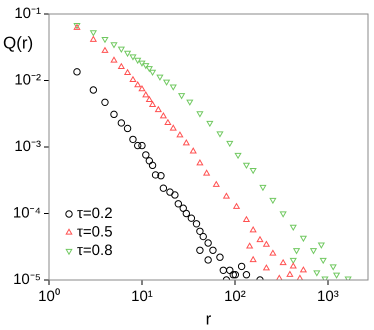 This screenshot has width=374, height=330. Describe the element at coordinates (18, 43) in the screenshot. I see `y-axis-title: Q(r)` at that location.